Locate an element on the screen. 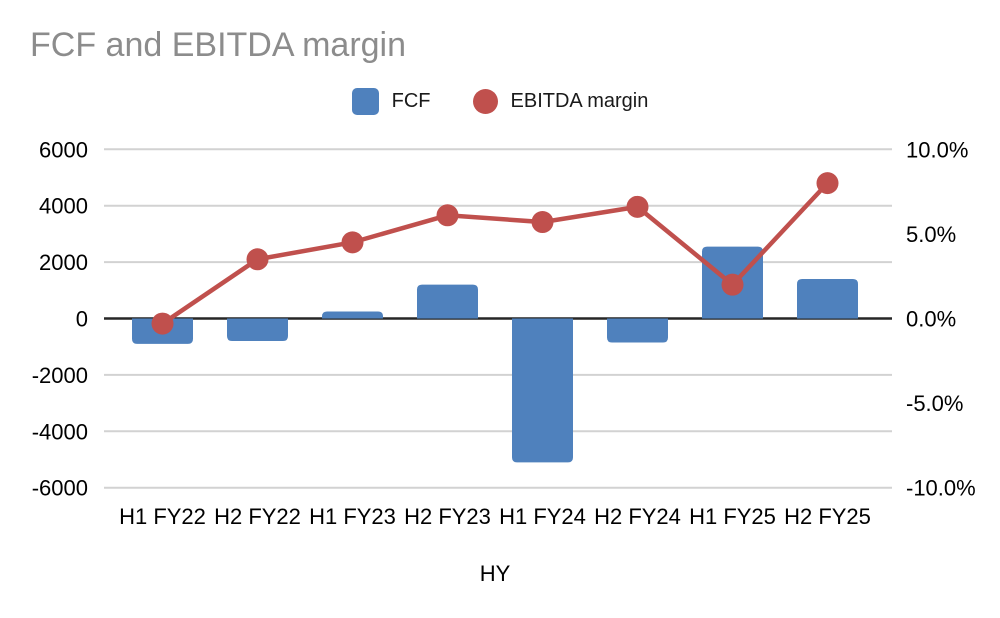  legend-label-fcf: FCF is located at coordinates (411, 101).